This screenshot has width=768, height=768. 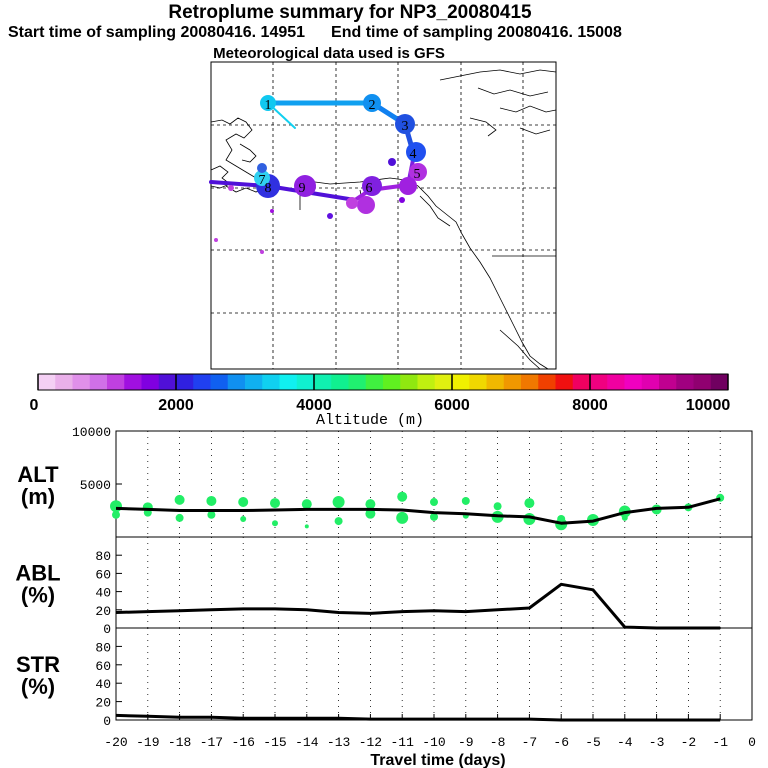 What do you see at coordinates (95, 485) in the screenshot?
I see `y-tick-label: 5000` at bounding box center [95, 485].